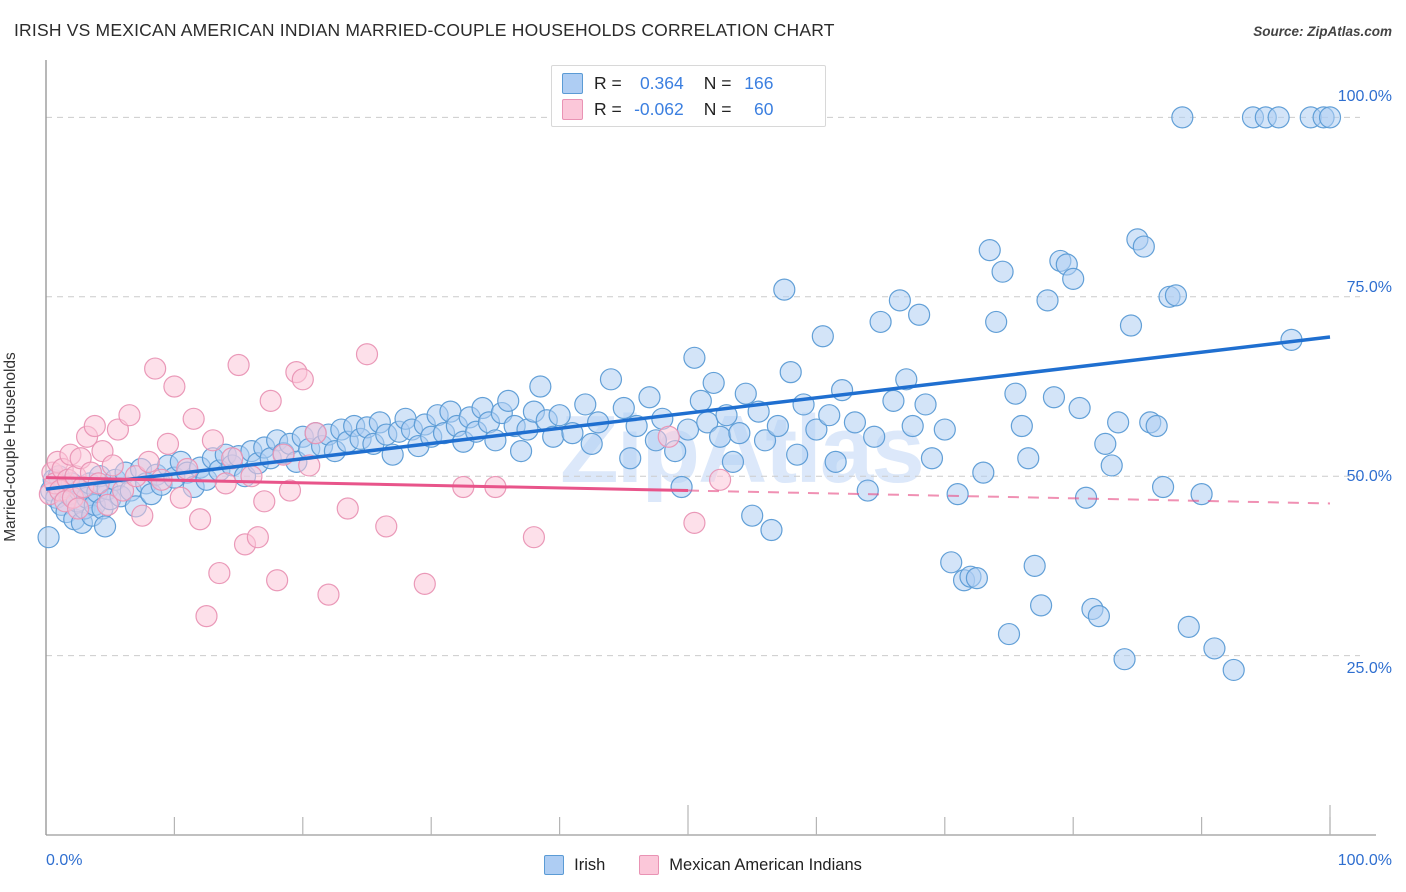 The width and height of the screenshot is (1406, 892). What do you see at coordinates (764, 108) in the screenshot?
I see `legend-n-value-mai: 60` at bounding box center [764, 108].